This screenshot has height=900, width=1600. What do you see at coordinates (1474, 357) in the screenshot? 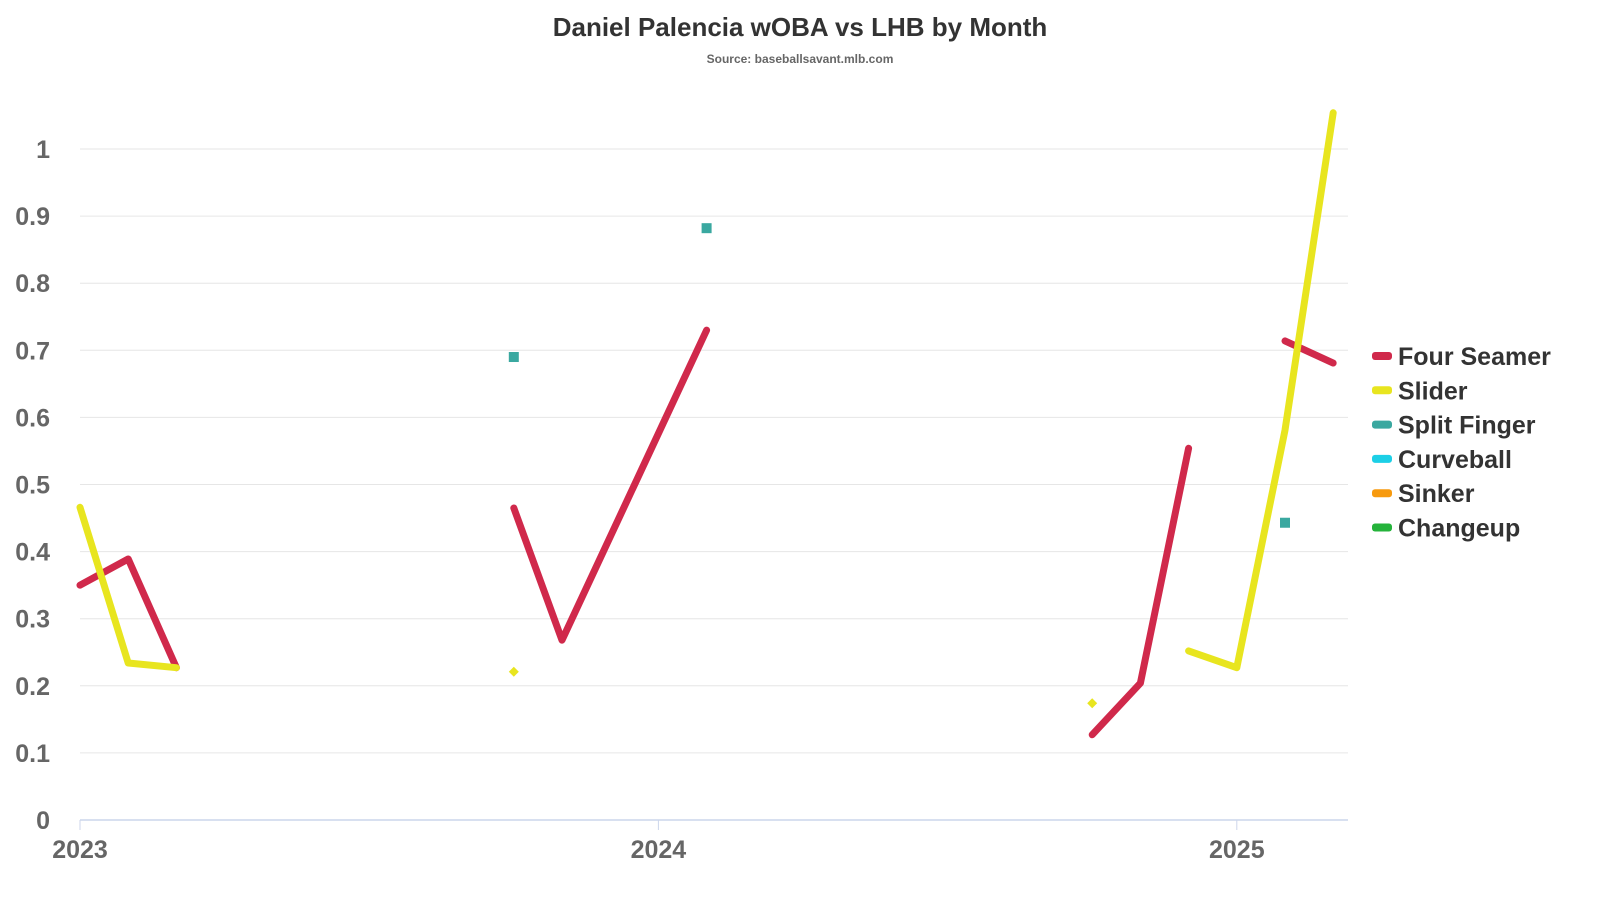
I see `legend-label: Four Seamer` at bounding box center [1474, 357].